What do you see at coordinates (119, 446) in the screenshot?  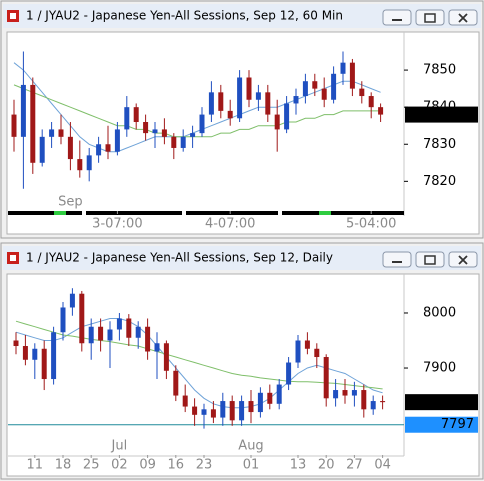 I see `month-label: Jul` at bounding box center [119, 446].